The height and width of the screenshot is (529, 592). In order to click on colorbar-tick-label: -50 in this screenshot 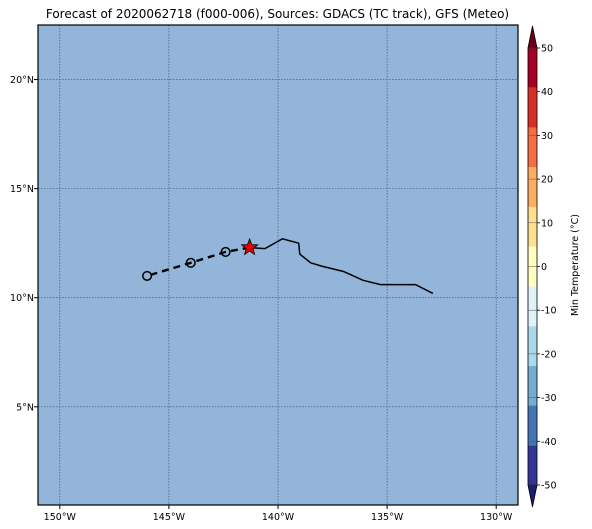, I will do `click(549, 486)`.